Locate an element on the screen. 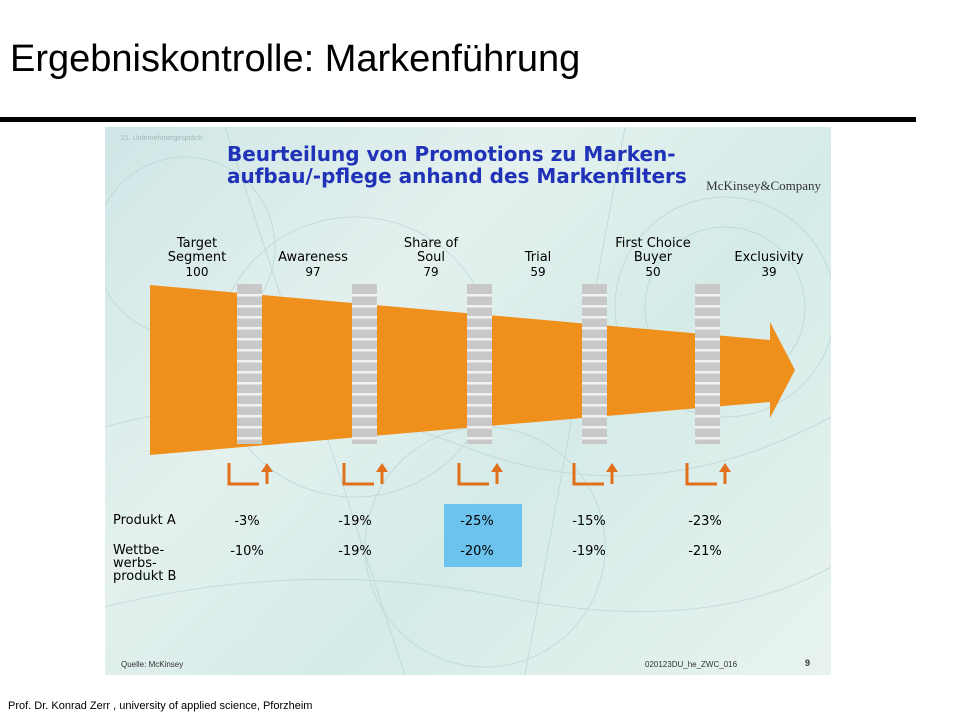 The width and height of the screenshot is (960, 720). stage-label-3: Share of Soul 79 is located at coordinates (431, 258).